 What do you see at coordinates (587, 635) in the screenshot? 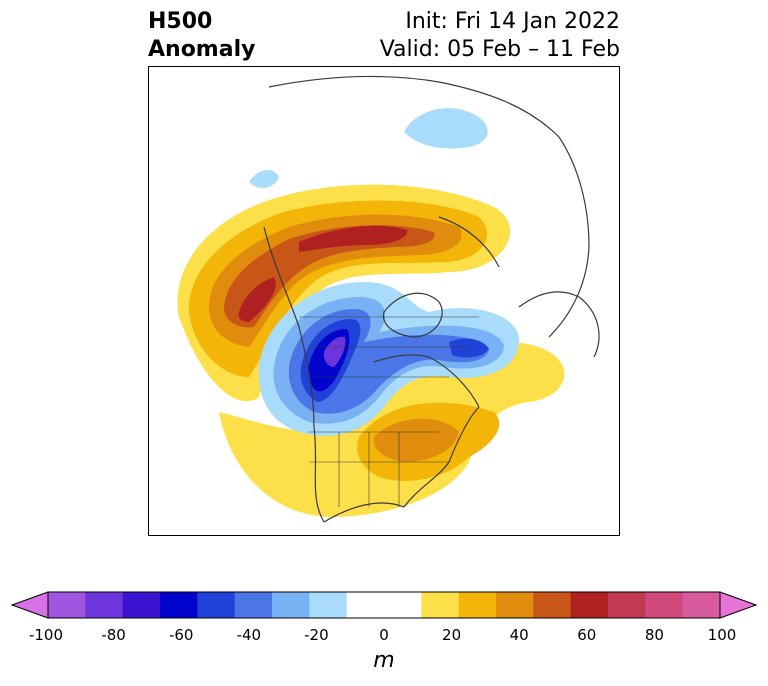
I see `colorbar-tick-label: 60` at bounding box center [587, 635].